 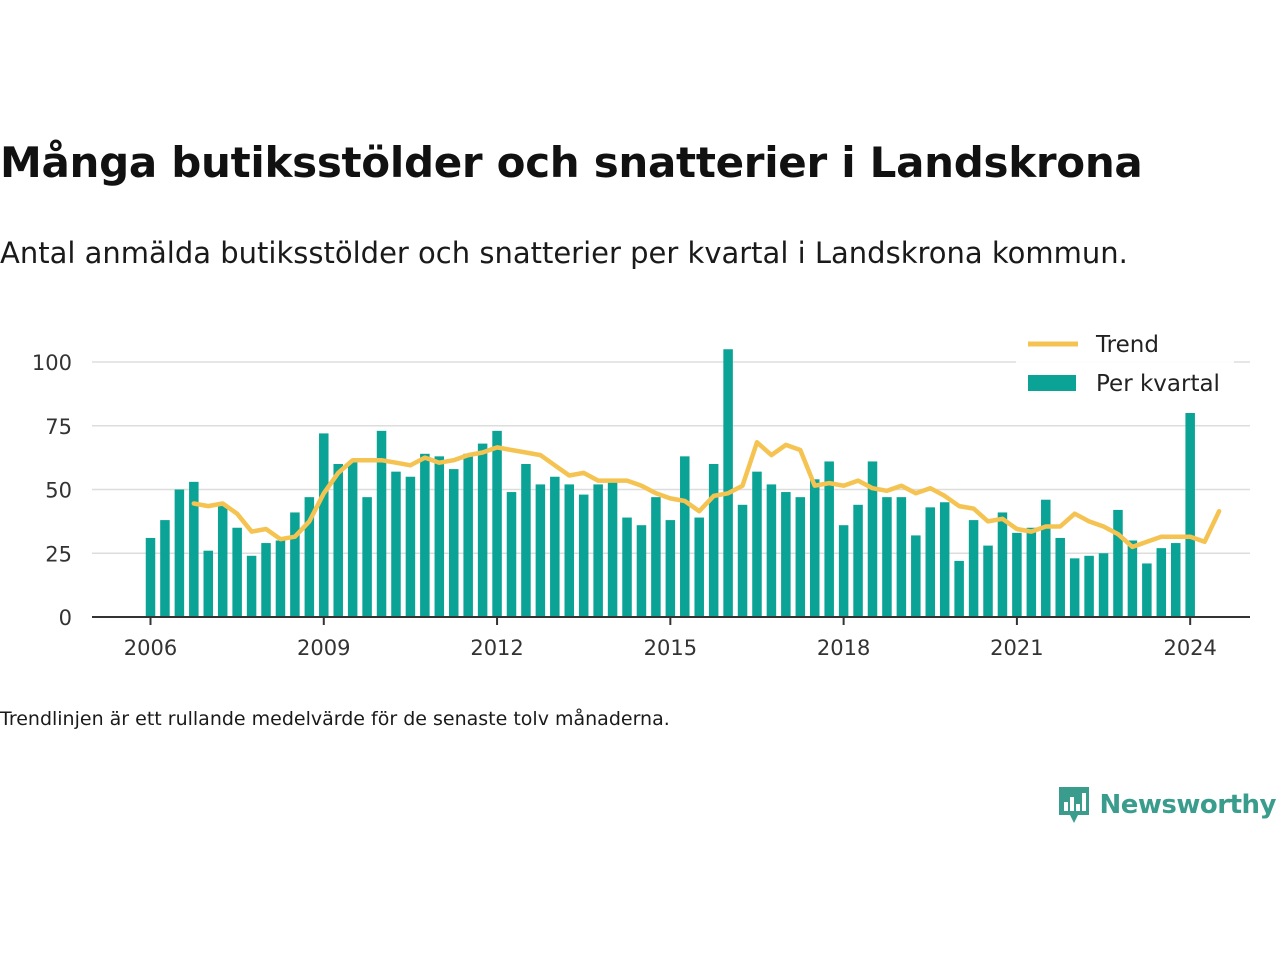 I want to click on y-tick-label: 100, so click(x=52, y=363).